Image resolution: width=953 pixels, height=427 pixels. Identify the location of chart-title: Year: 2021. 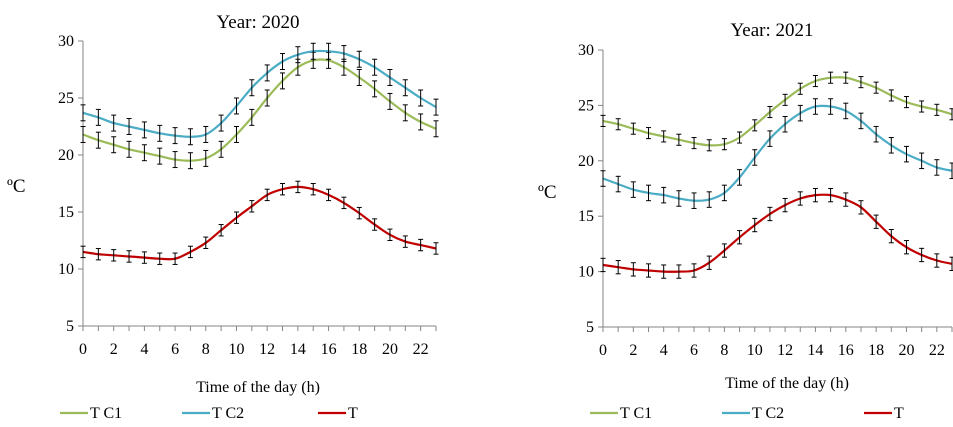
(771, 30).